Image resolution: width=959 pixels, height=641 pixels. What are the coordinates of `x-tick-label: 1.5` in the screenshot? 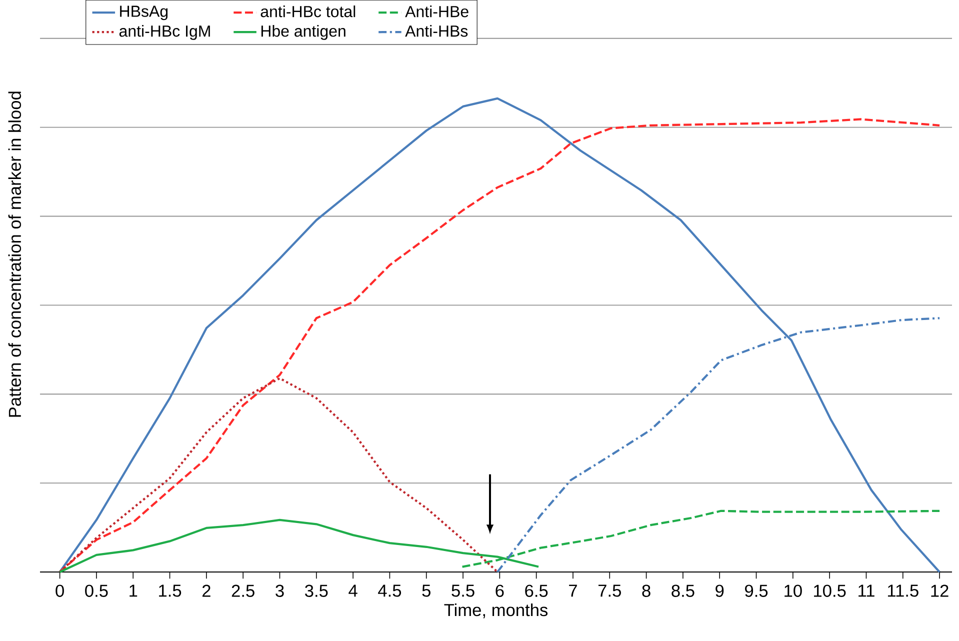 It's located at (170, 590).